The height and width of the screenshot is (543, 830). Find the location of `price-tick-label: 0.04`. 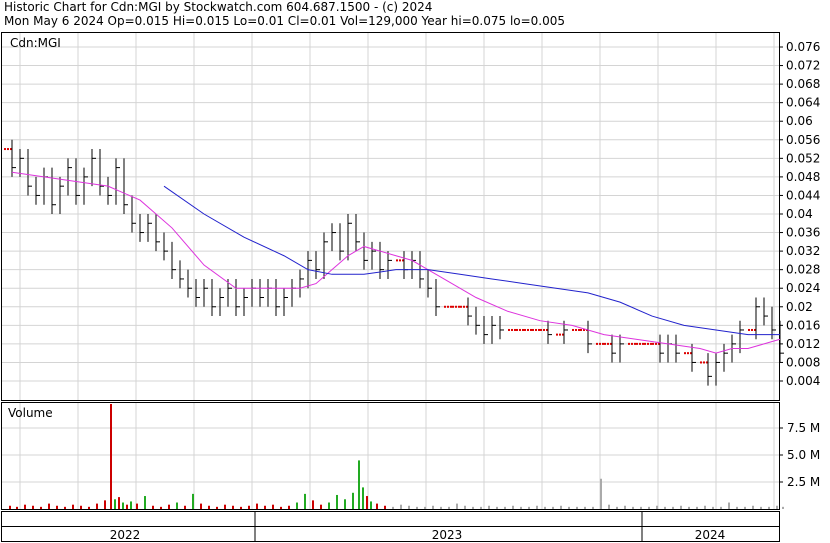

price-tick-label: 0.04 is located at coordinates (799, 214).